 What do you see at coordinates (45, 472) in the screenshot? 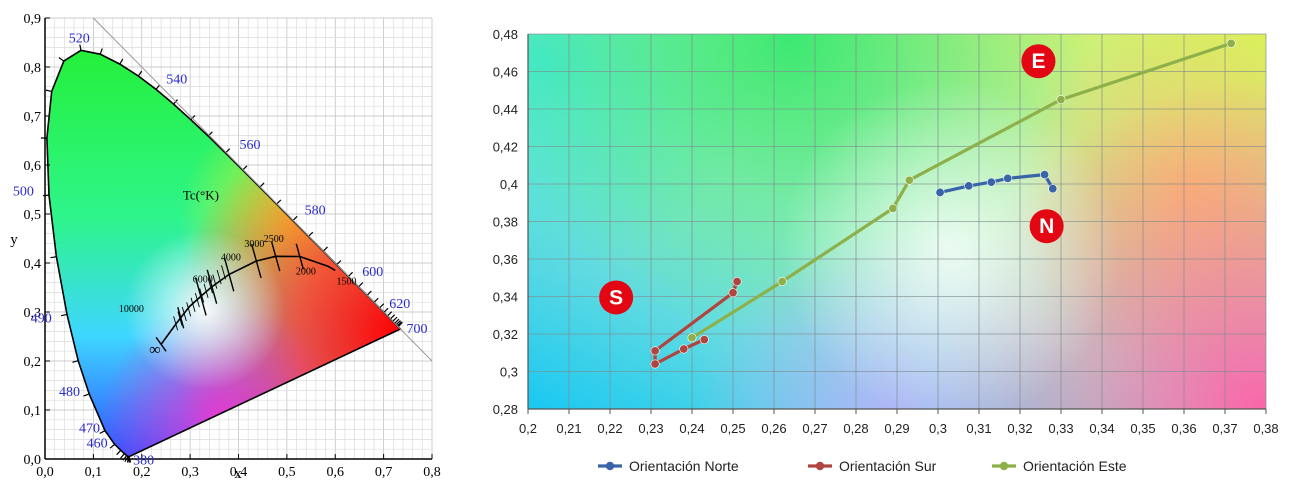
I see `cie-x-tick-label: 0,0` at bounding box center [45, 472].